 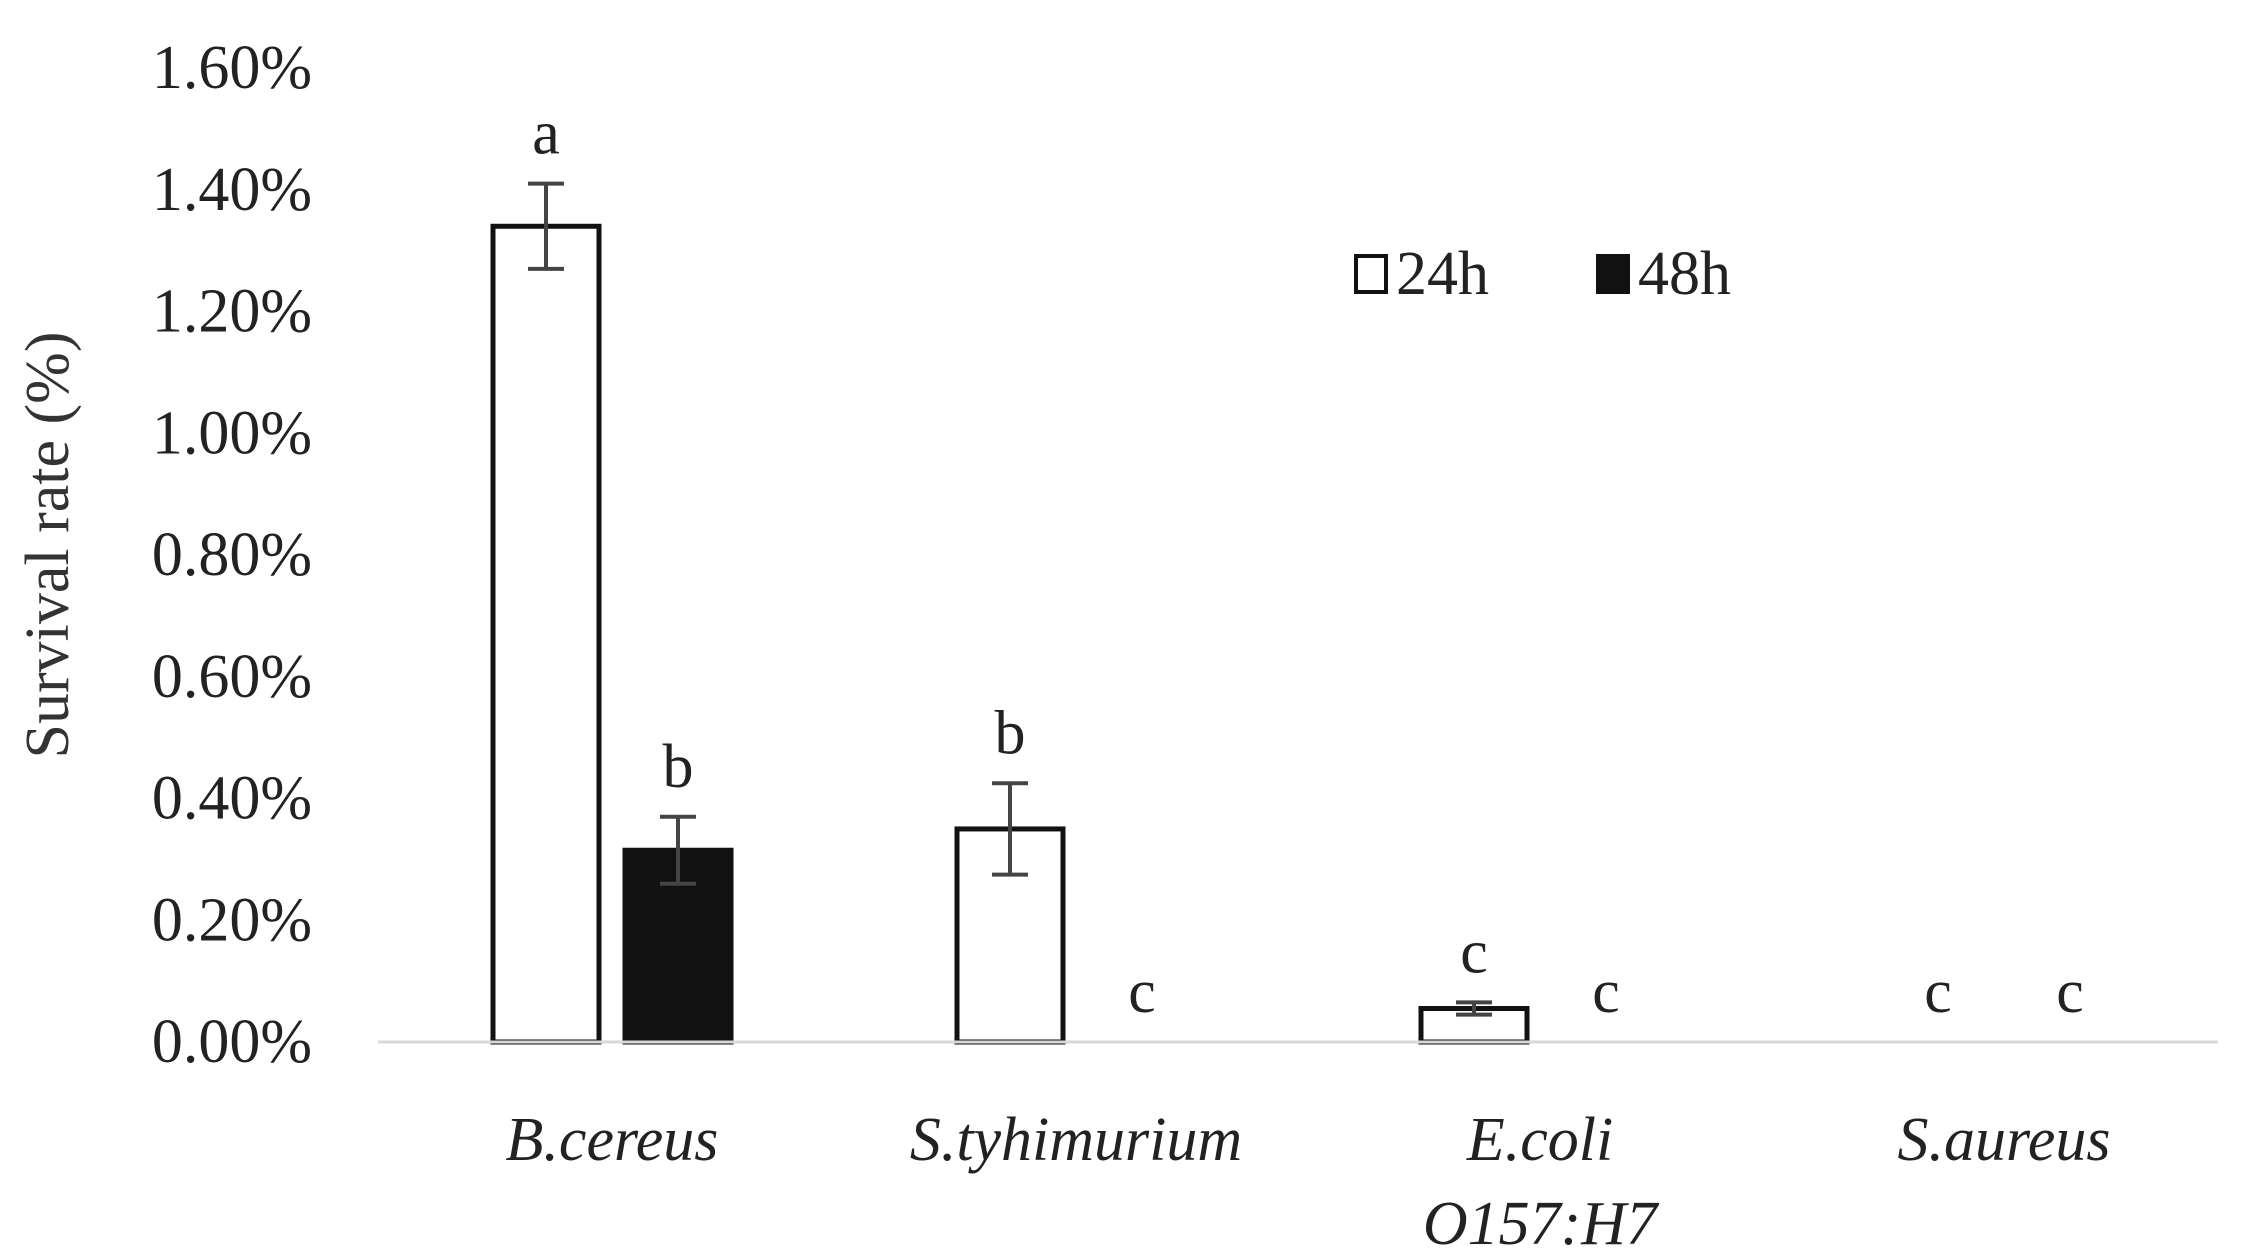 I want to click on category-label: S.aureus, so click(x=2004, y=1140).